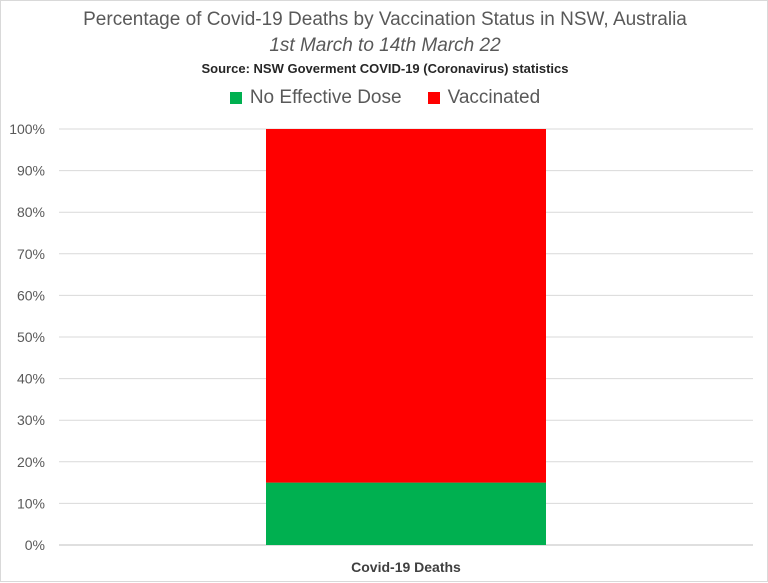  Describe the element at coordinates (31, 462) in the screenshot. I see `y-tick-label: 20%` at that location.